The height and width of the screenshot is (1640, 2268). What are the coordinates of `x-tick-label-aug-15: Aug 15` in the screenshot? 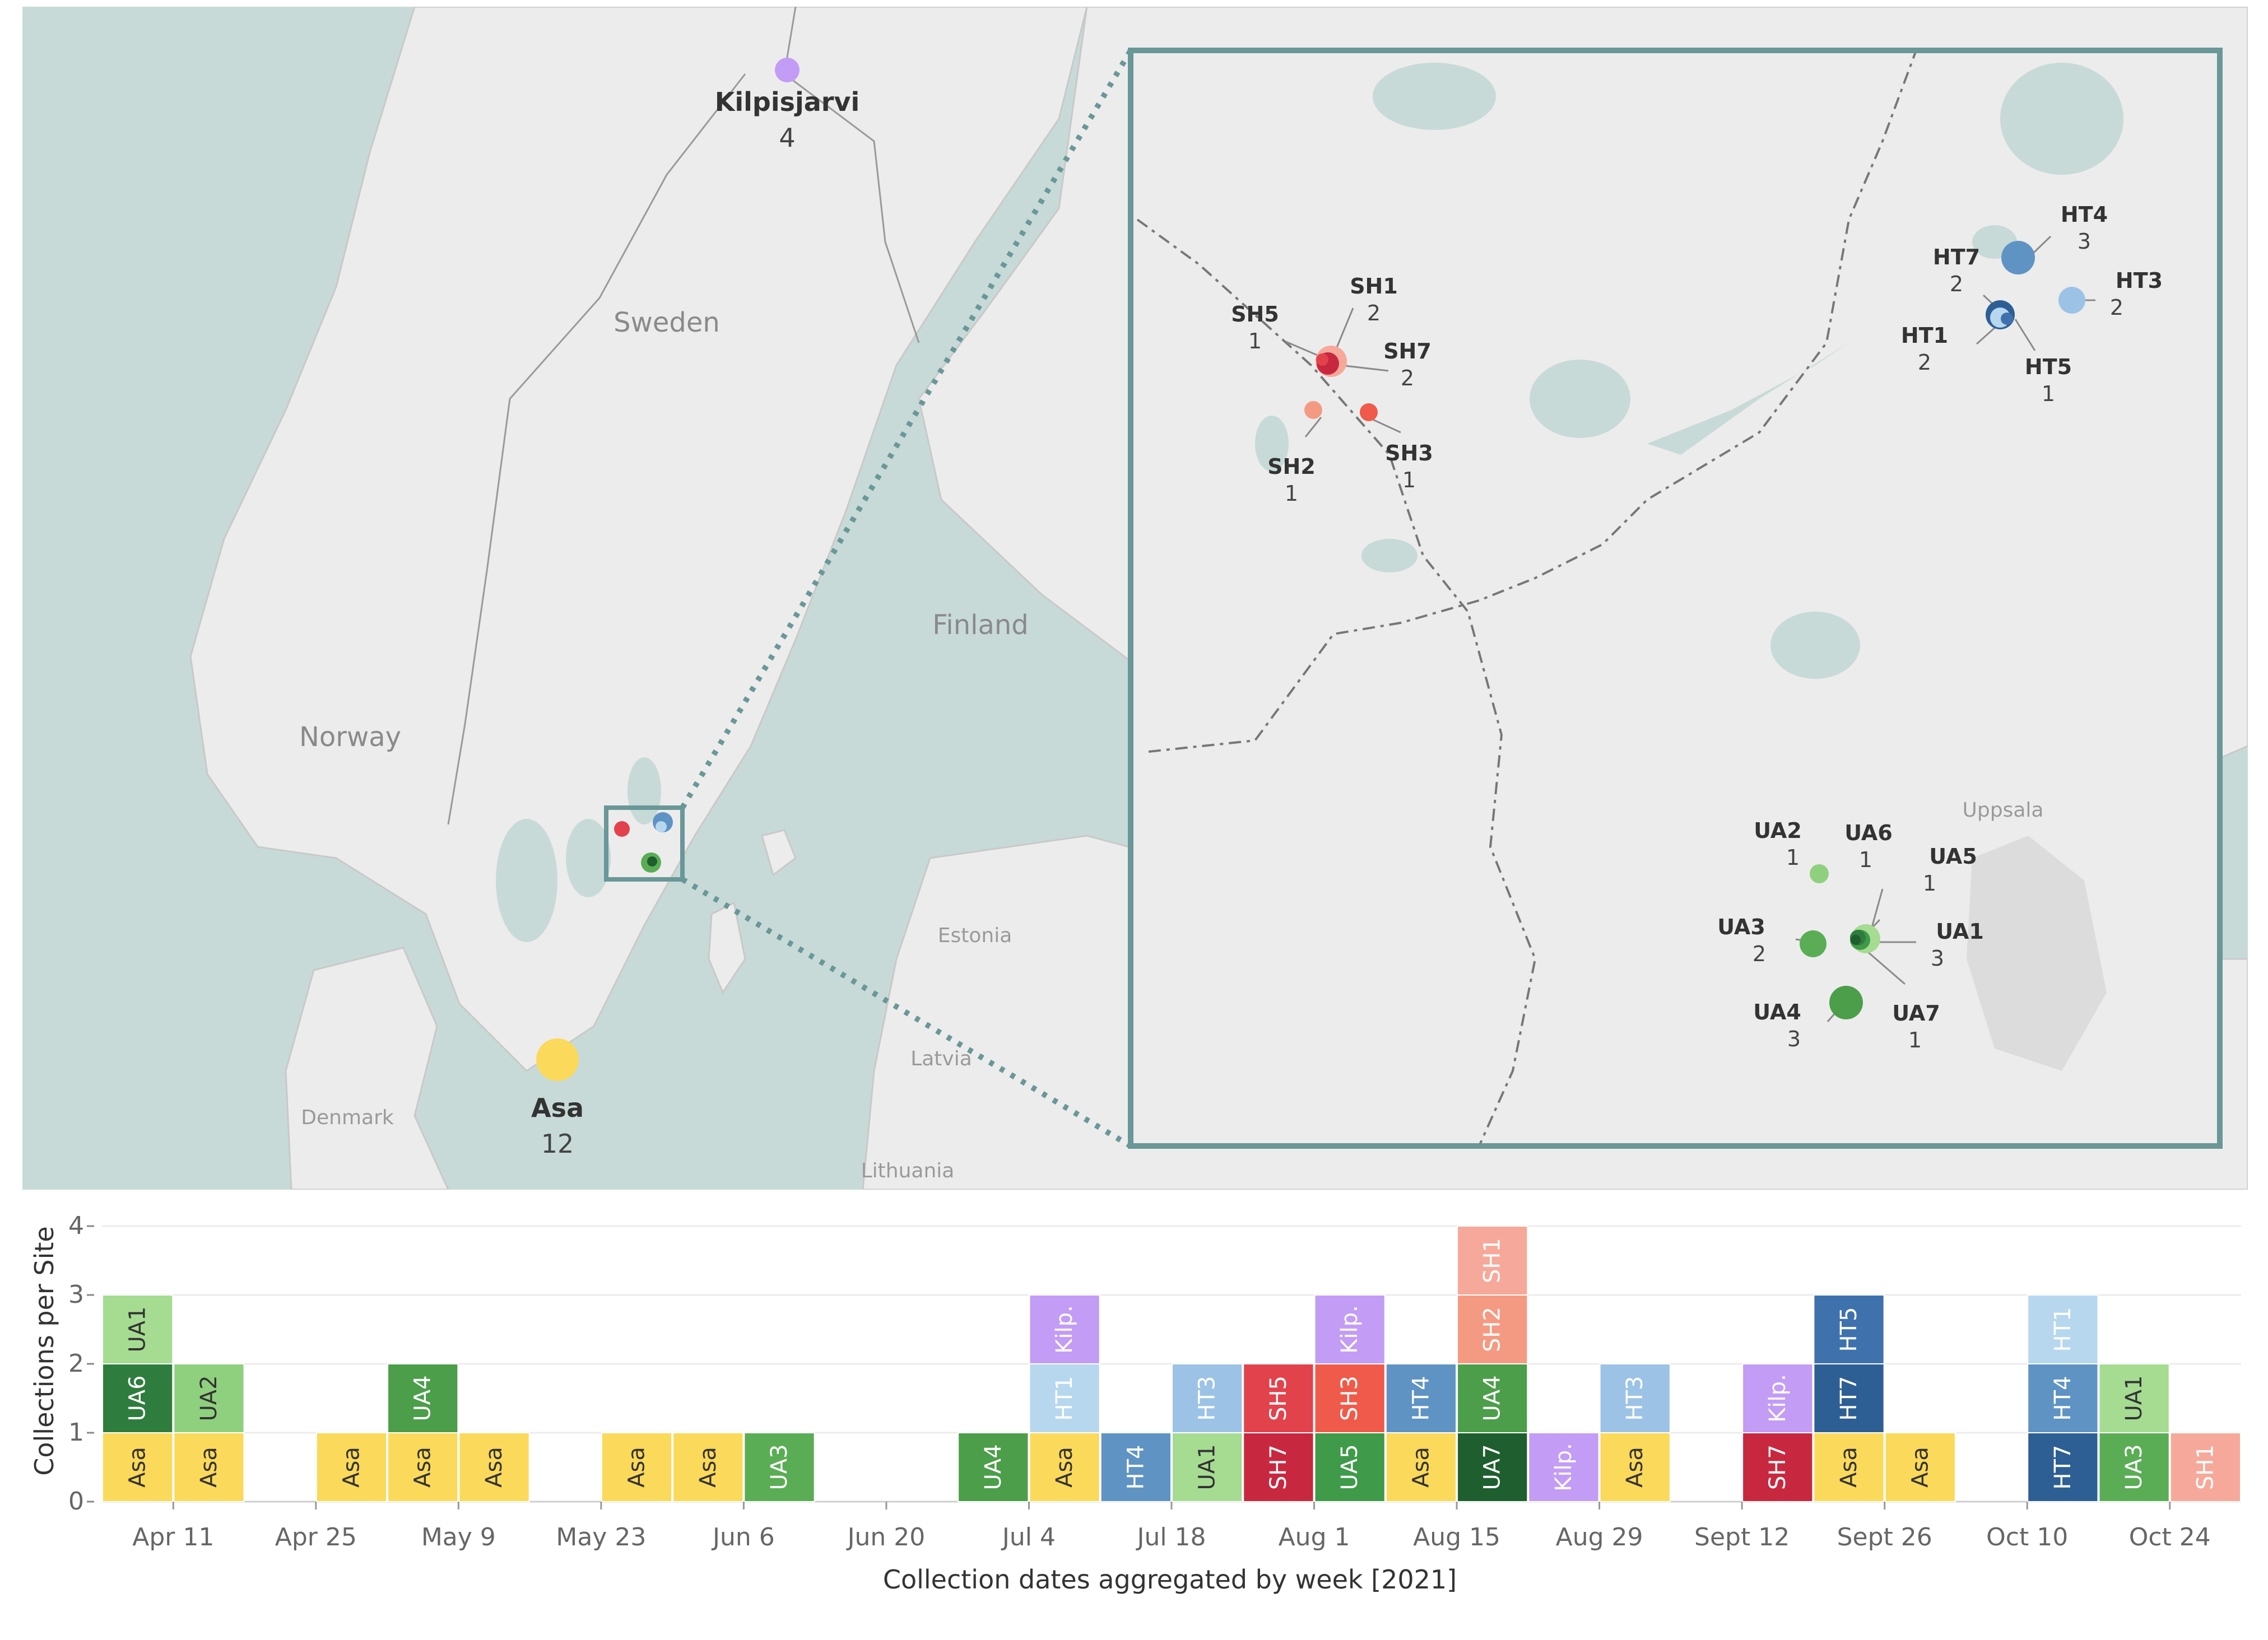 It's located at (1456, 1537).